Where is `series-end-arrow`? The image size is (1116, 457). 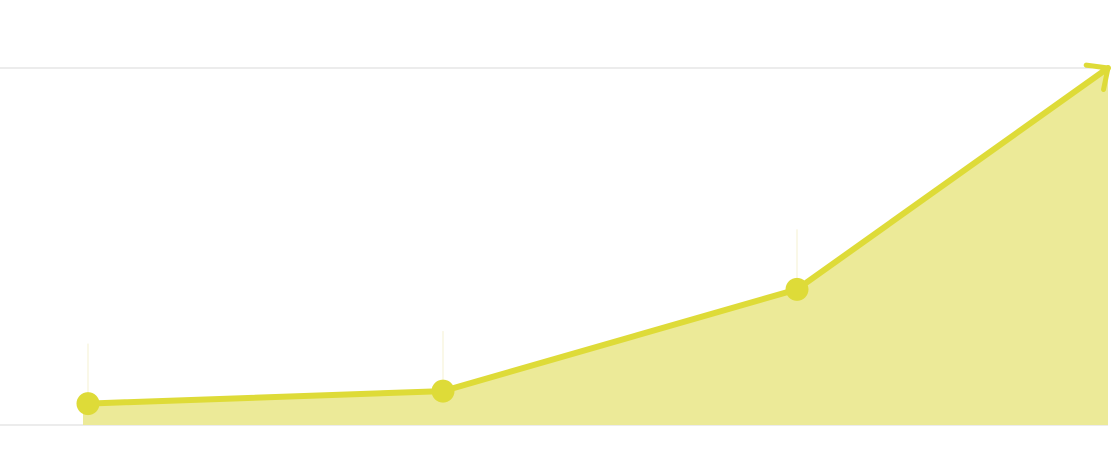
series-end-arrow is located at coordinates (1097, 77).